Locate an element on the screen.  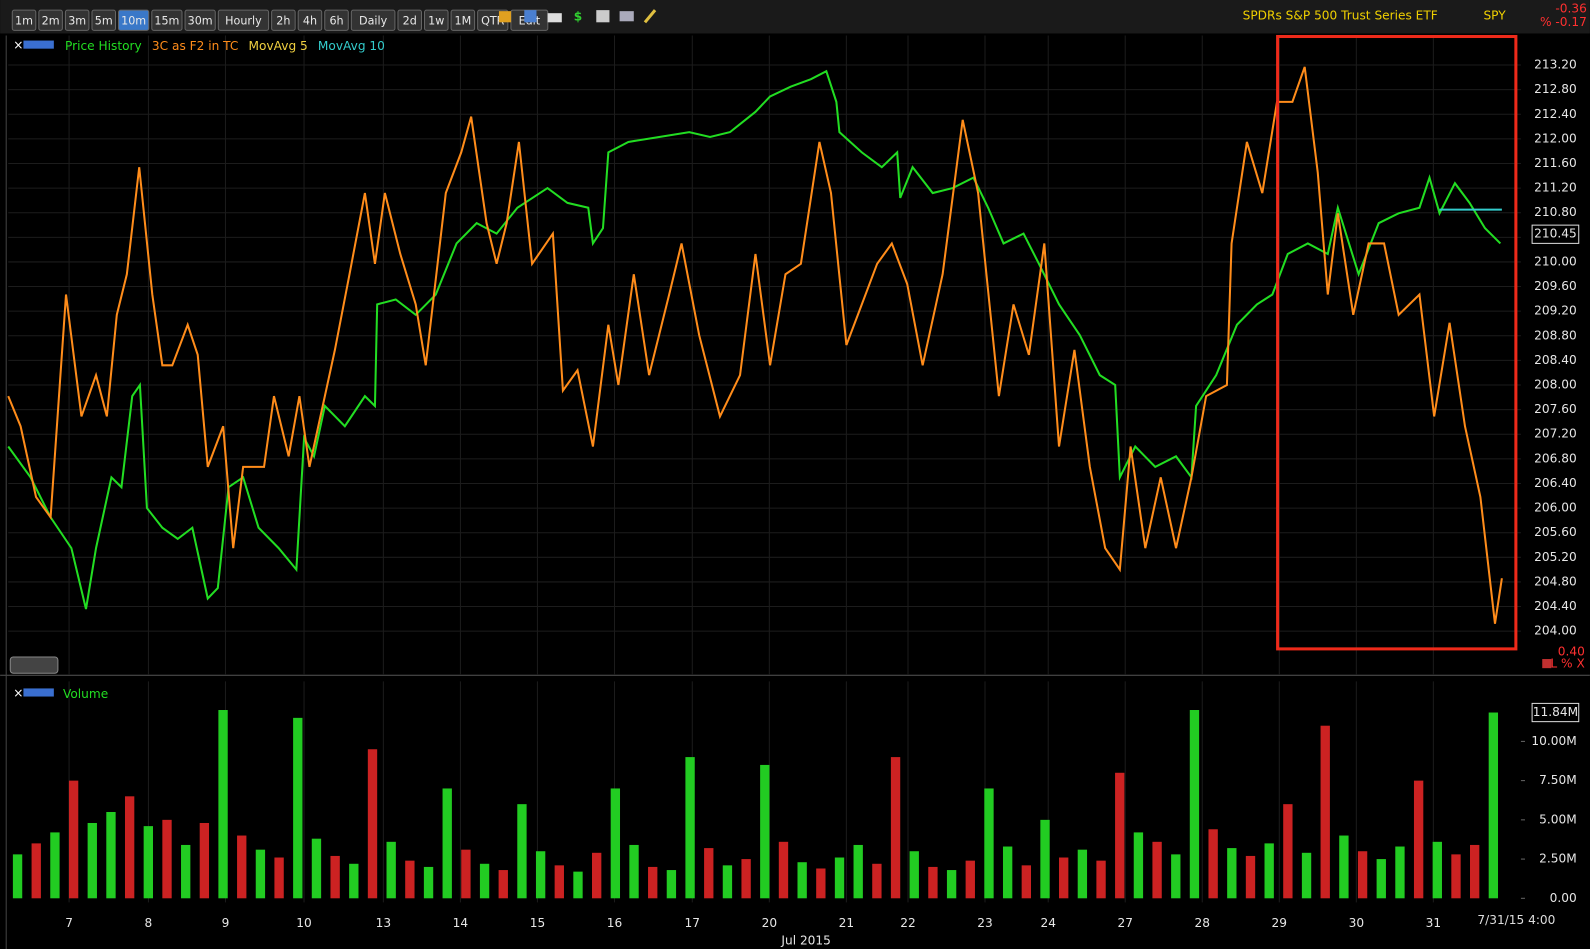
toolbar-button-label: 1w is located at coordinates (436, 20).